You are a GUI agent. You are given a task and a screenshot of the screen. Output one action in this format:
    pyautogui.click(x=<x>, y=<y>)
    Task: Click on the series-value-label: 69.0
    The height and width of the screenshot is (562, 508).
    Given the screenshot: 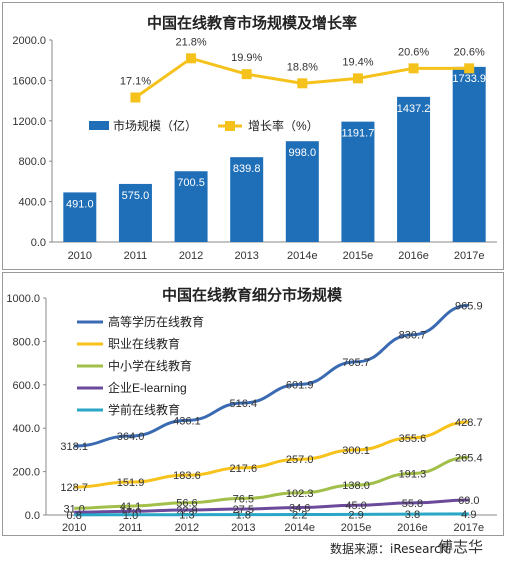 What is the action you would take?
    pyautogui.click(x=468, y=501)
    